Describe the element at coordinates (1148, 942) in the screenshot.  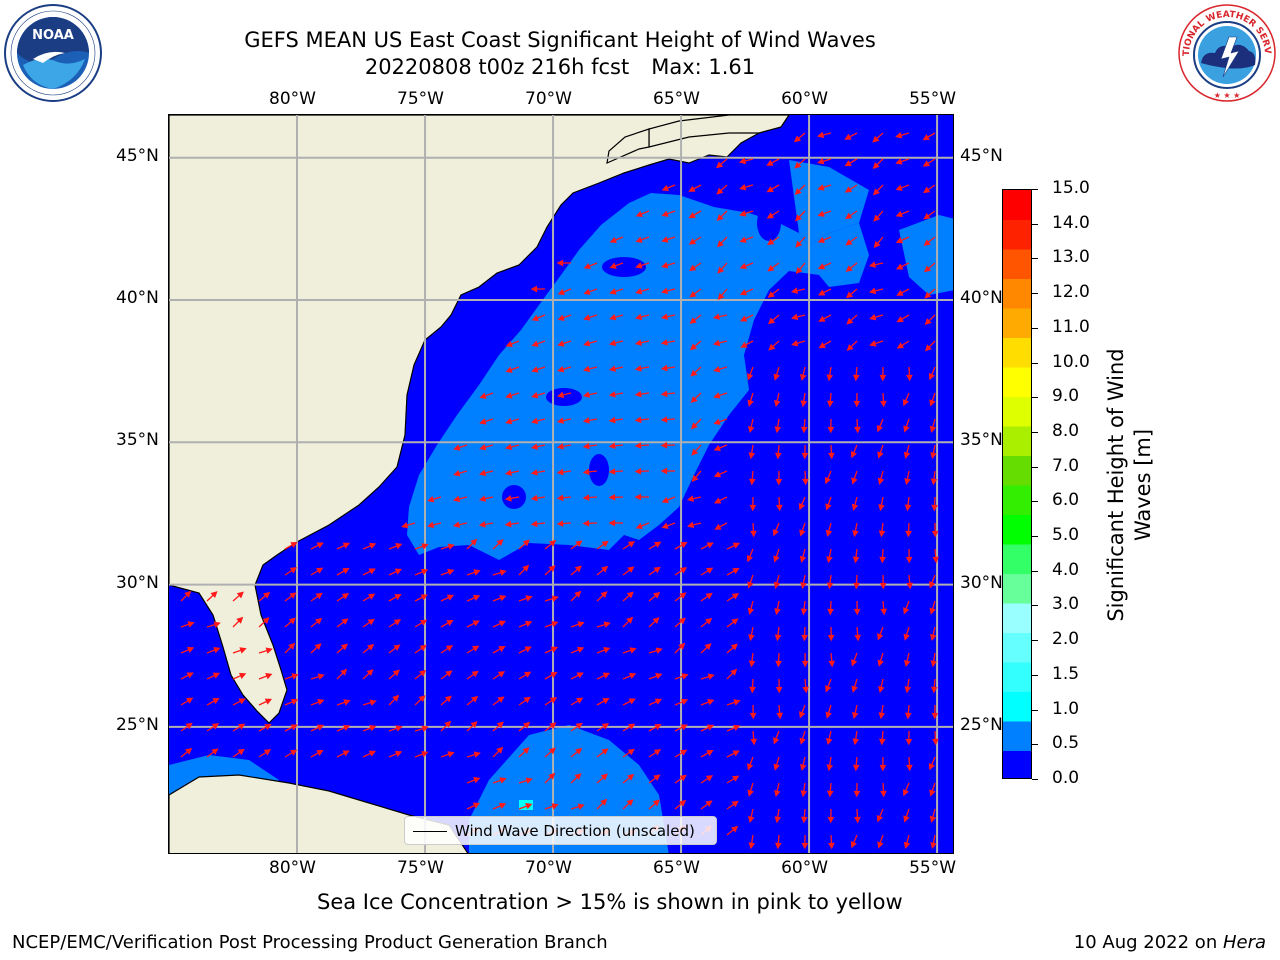
I see `footer-date-text: 10 Aug 2022 on` at that location.